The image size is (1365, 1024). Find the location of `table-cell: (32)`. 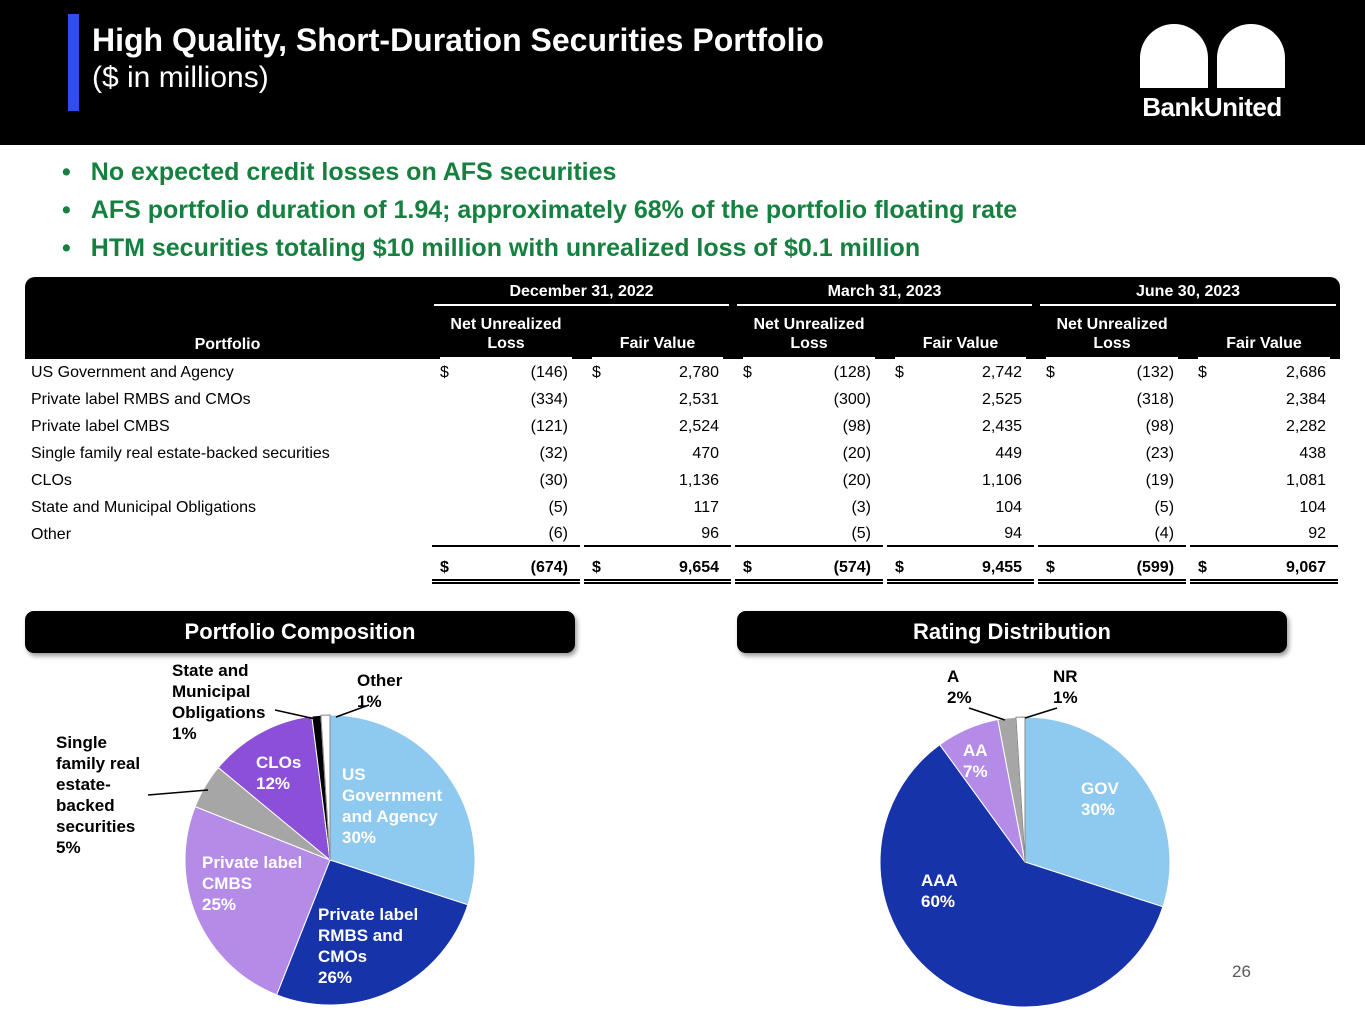

table-cell: (32) is located at coordinates (506, 453).